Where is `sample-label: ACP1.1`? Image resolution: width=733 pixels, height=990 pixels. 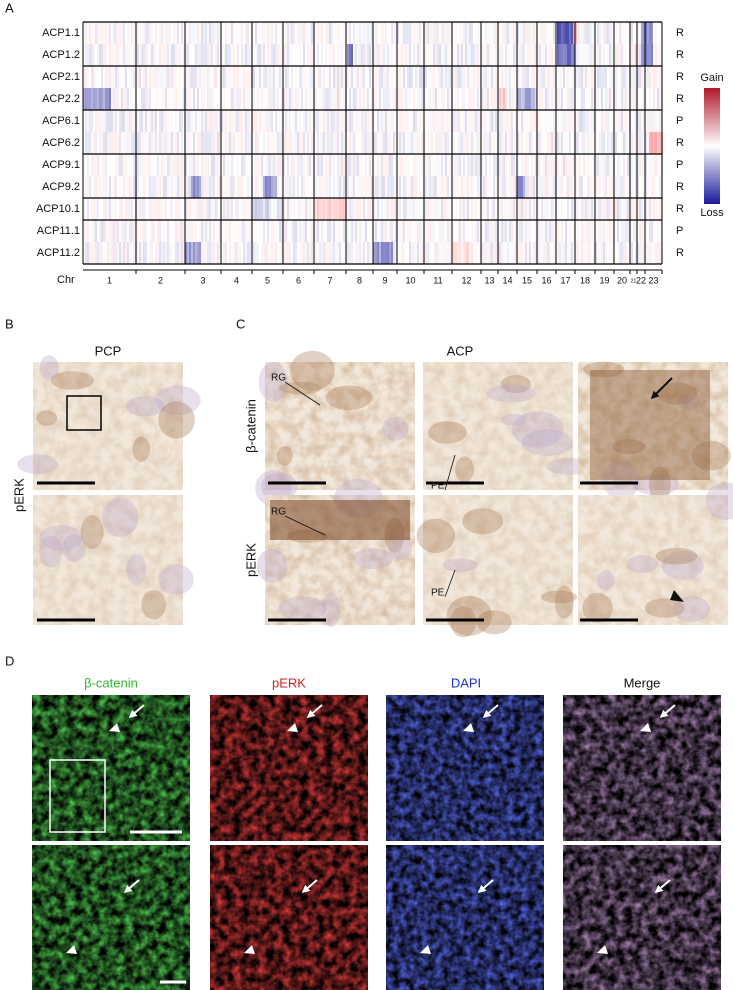 sample-label: ACP1.1 is located at coordinates (61, 33).